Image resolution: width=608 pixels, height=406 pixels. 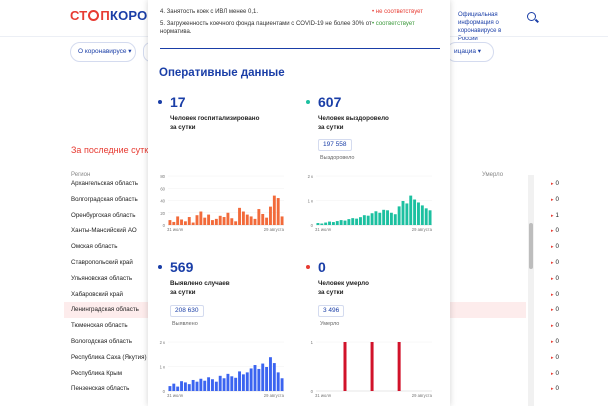 What do you see at coordinates (311, 263) in the screenshot?
I see `table-row: Ставропольский край ▸ 0` at bounding box center [311, 263].